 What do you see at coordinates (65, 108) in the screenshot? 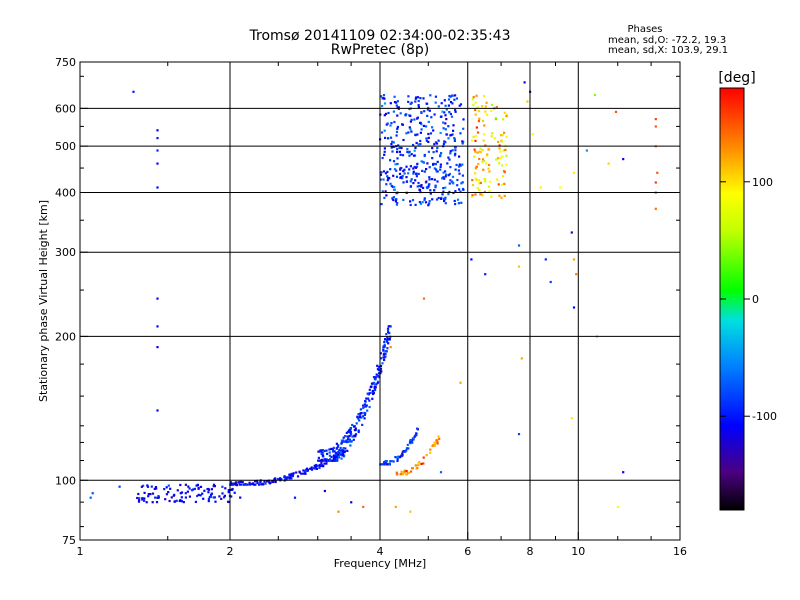
I see `y-tick-label: 600` at bounding box center [65, 108].